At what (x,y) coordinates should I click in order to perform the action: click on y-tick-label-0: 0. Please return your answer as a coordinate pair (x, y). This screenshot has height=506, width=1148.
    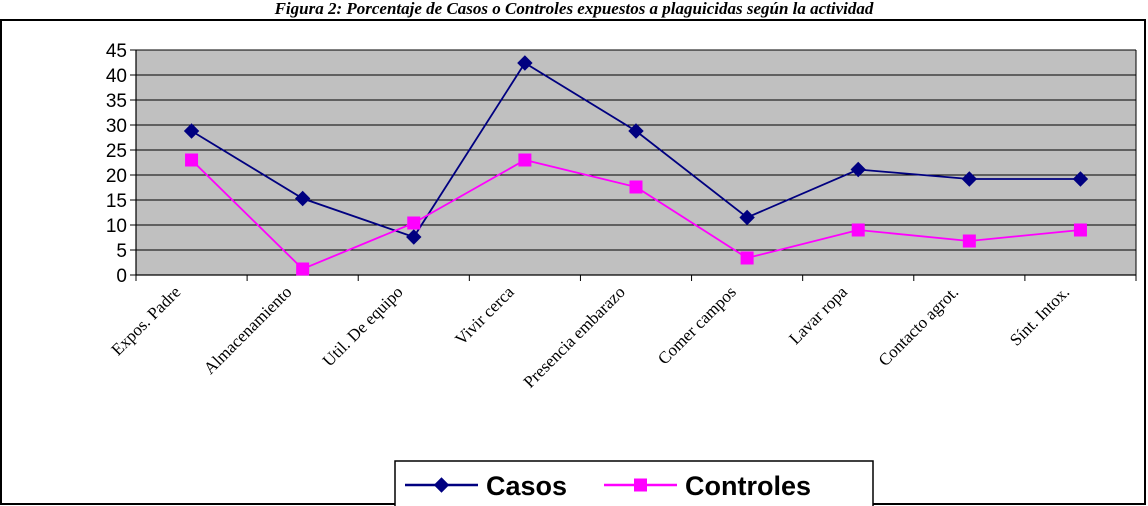
    Looking at the image, I should click on (121, 276).